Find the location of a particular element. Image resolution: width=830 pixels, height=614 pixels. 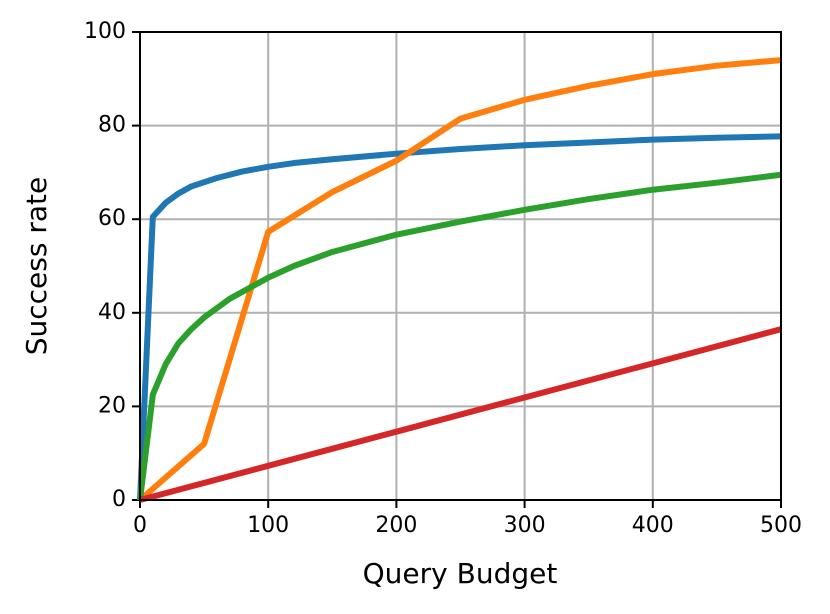

x-tick-label: 0 is located at coordinates (140, 525).